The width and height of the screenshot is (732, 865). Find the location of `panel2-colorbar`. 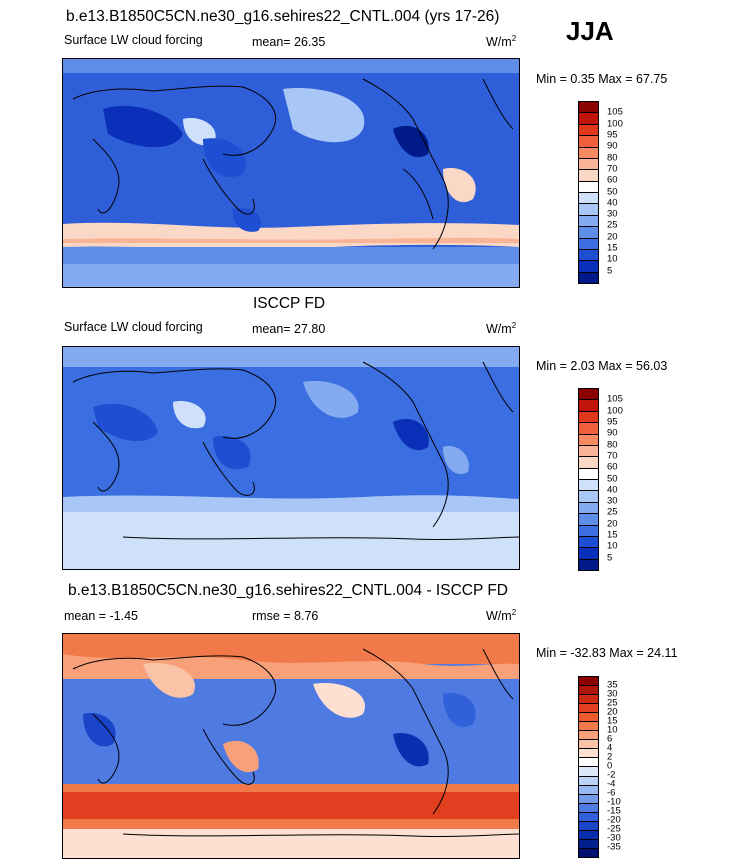

panel2-colorbar is located at coordinates (588, 479).